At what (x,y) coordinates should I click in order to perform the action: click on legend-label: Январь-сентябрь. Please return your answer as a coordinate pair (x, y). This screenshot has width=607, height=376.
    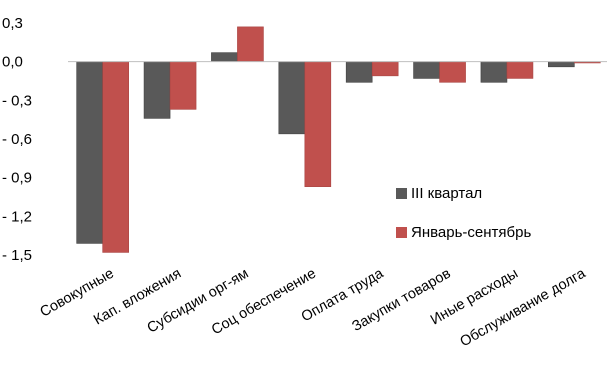
    Looking at the image, I should click on (471, 232).